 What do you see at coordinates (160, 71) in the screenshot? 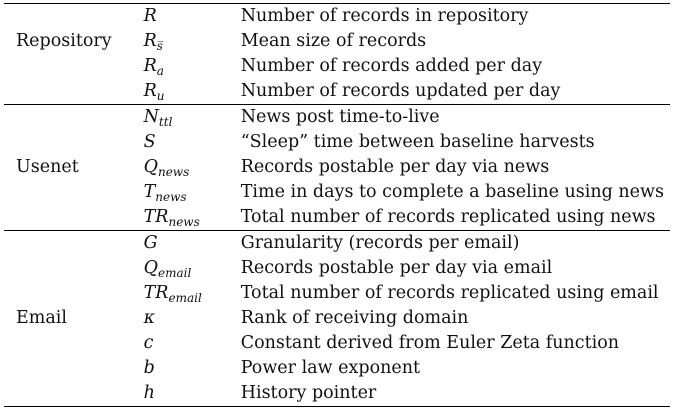
I see `symbol-subscript: a` at bounding box center [160, 71].